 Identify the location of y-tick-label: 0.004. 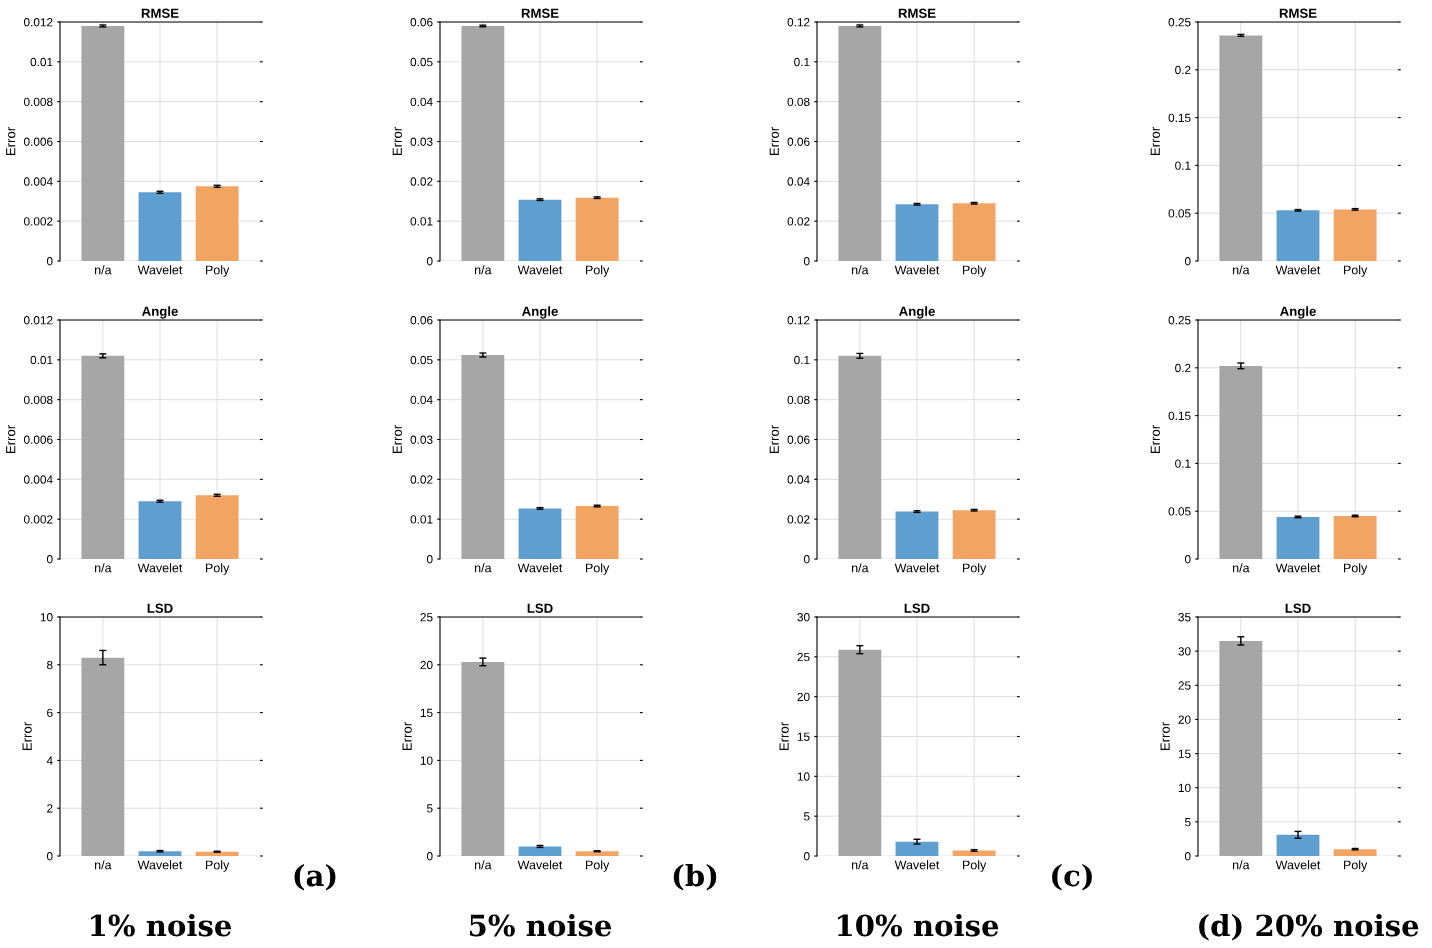
(38, 181).